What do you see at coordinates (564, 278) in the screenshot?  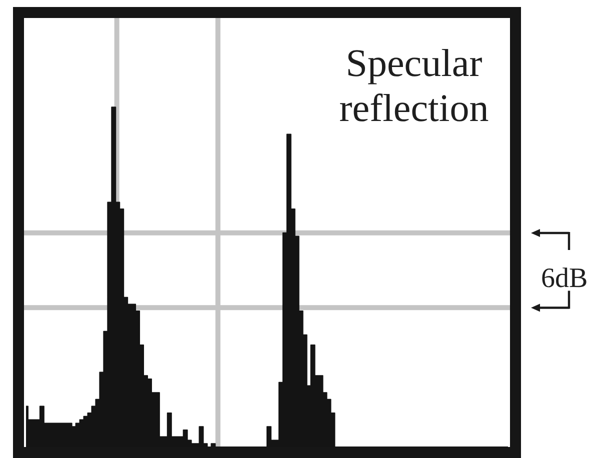 I see `text: 6dB` at bounding box center [564, 278].